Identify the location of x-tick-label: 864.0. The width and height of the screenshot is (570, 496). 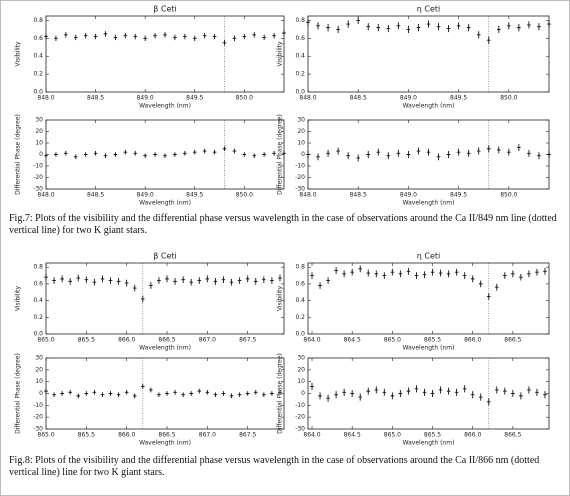
(311, 435).